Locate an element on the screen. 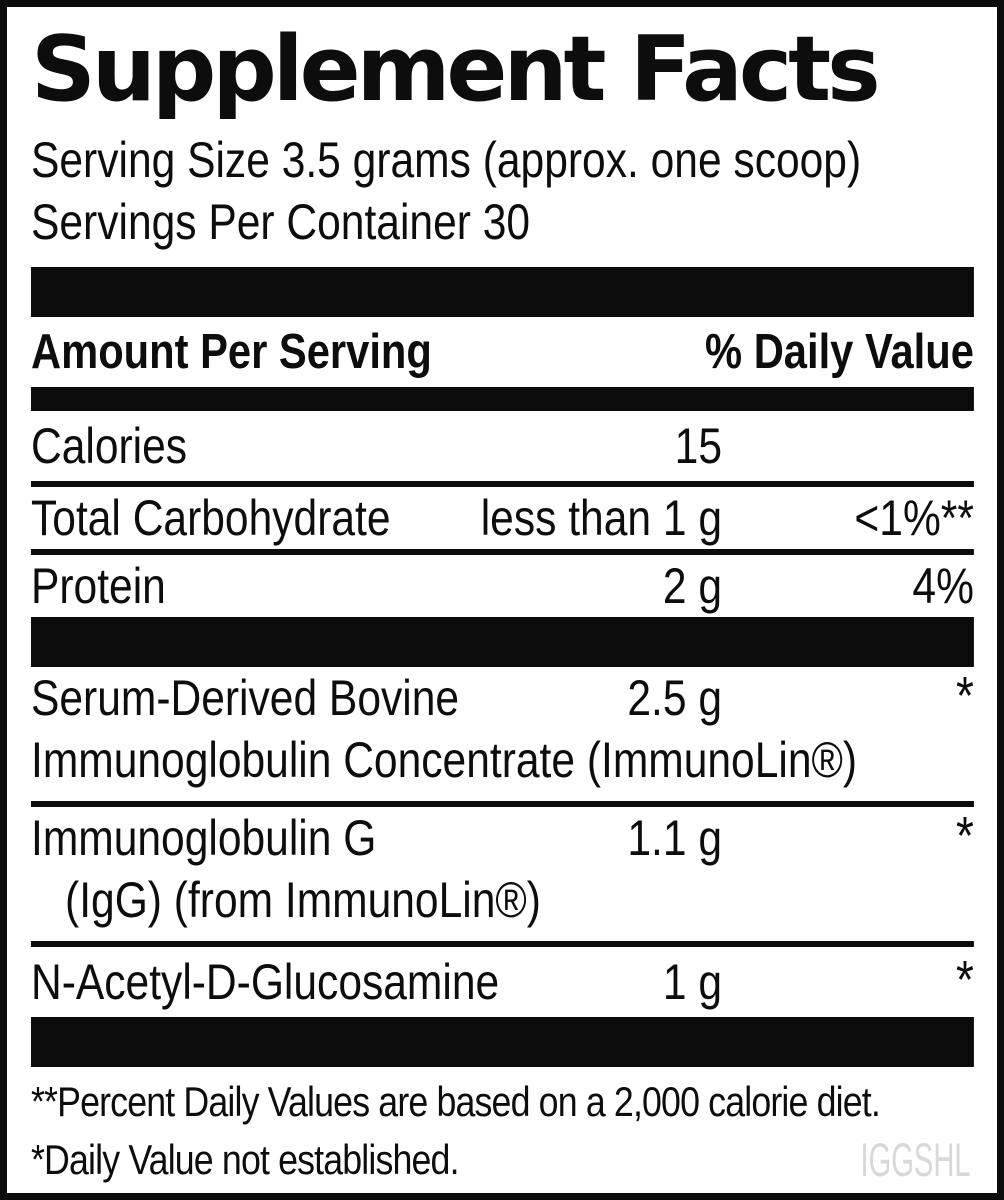 The height and width of the screenshot is (1200, 1004). nutrient-name: Total Carbohydrate is located at coordinates (211, 517).